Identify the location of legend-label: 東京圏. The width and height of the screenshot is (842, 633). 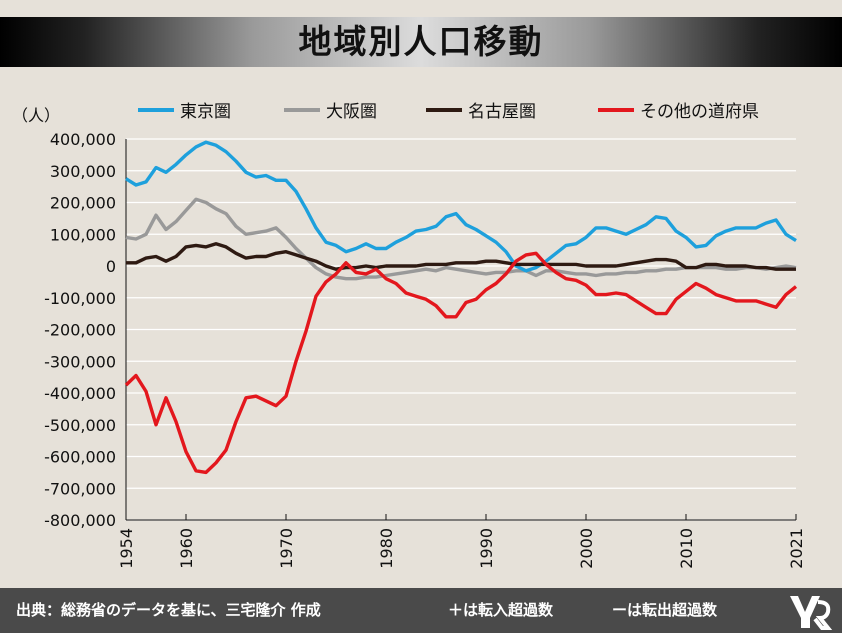
(205, 112).